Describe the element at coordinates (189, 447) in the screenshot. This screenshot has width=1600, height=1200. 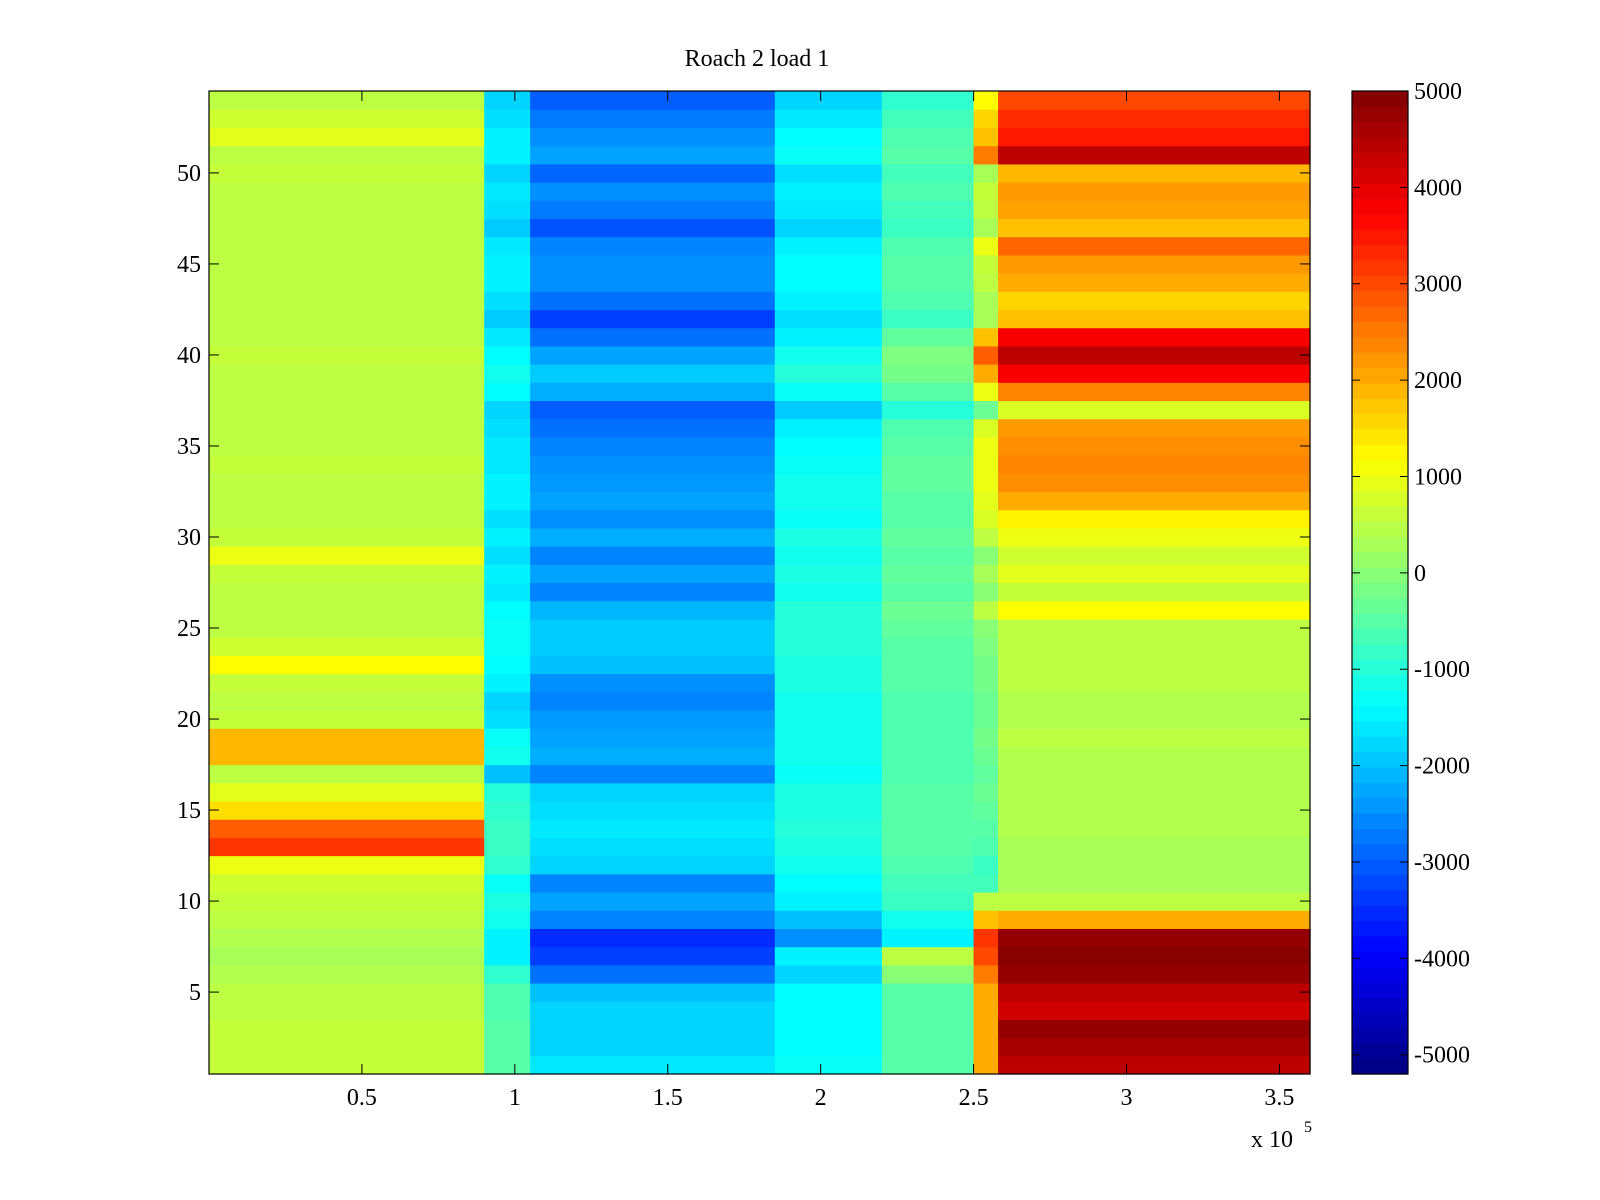
I see `y-tick-label: 35` at that location.